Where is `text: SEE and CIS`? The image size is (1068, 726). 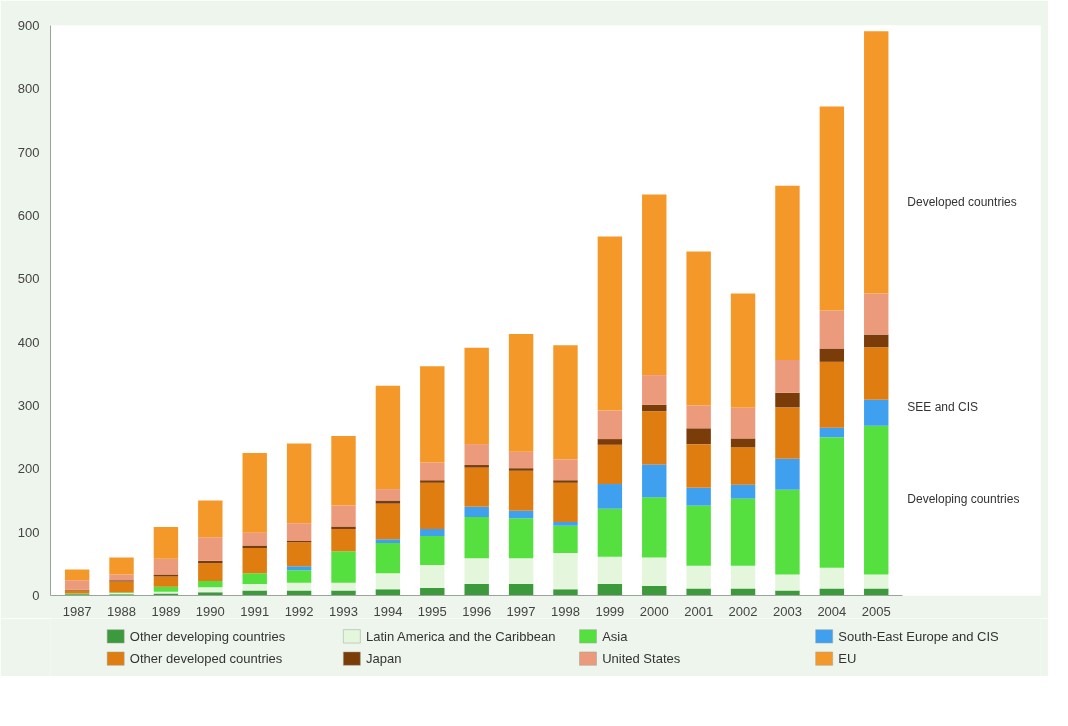 text: SEE and CIS is located at coordinates (943, 407).